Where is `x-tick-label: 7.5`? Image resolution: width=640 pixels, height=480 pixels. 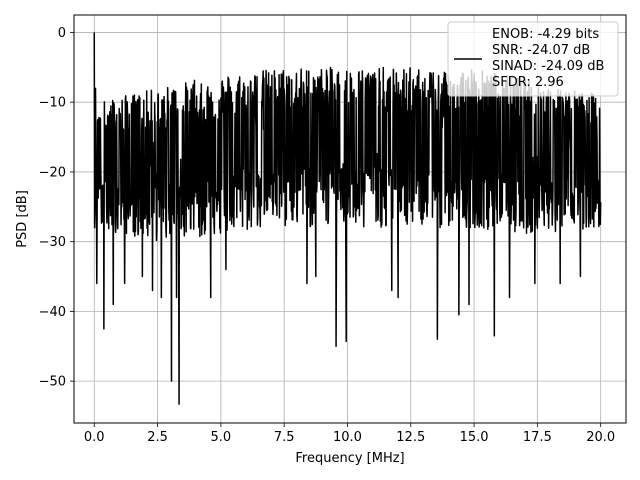
x-tick-label: 7.5 is located at coordinates (284, 437).